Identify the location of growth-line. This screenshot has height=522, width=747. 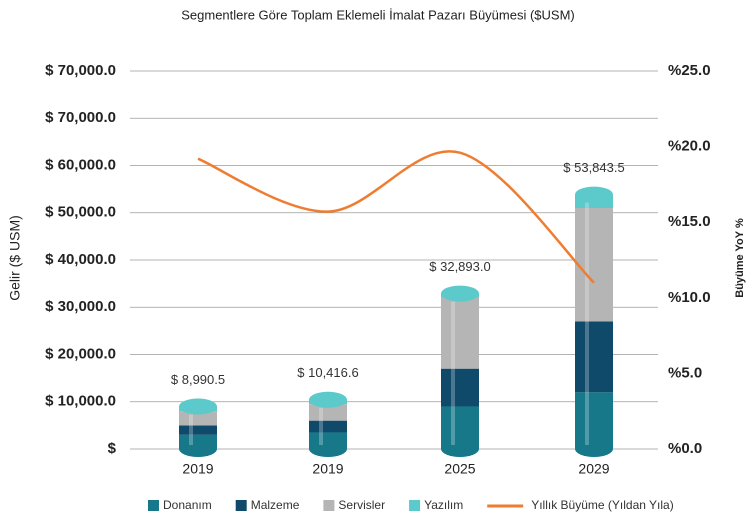
(396, 217).